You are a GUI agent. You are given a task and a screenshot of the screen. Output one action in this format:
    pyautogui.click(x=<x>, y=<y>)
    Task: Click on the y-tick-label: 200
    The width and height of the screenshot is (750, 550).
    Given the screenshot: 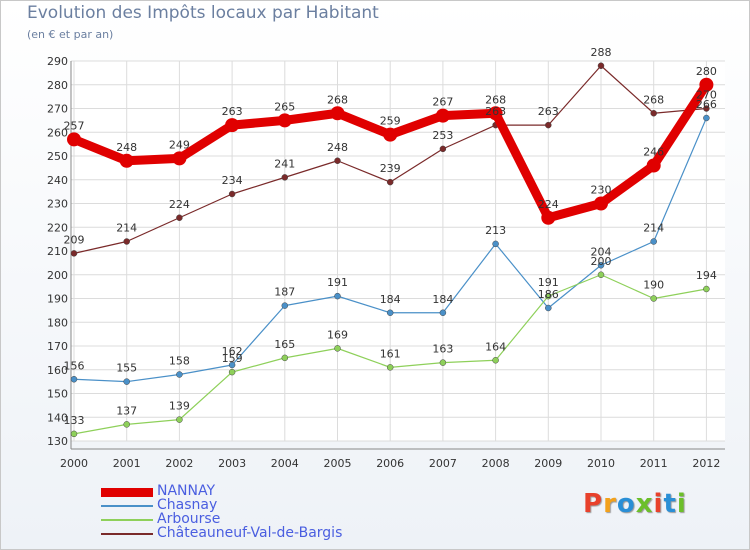 What is the action you would take?
    pyautogui.click(x=57, y=275)
    